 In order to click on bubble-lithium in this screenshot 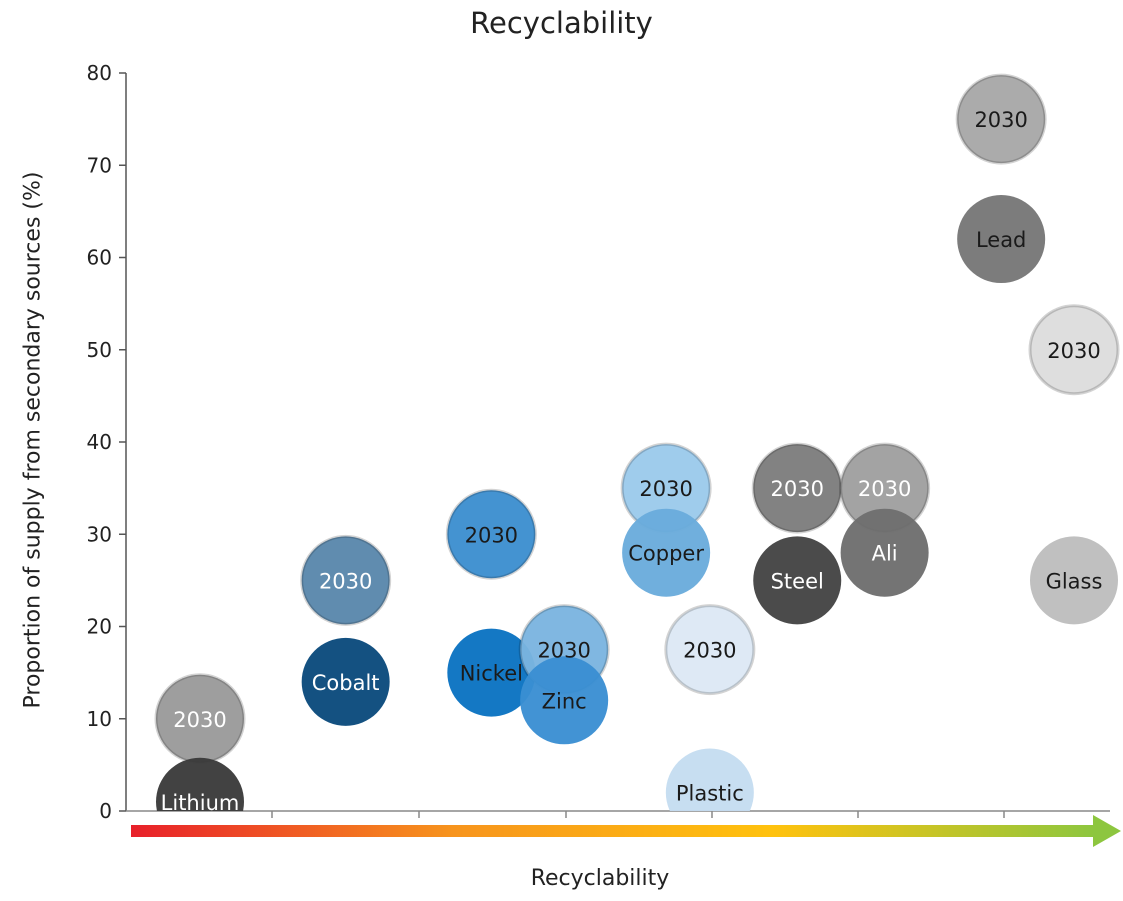, I will do `click(200, 784)`.